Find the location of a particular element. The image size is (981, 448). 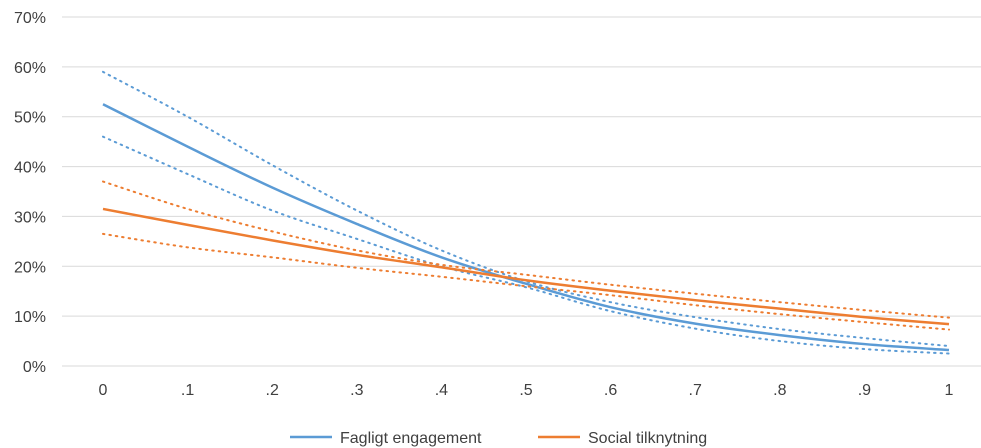

y-tick-label: 10% is located at coordinates (30, 317).